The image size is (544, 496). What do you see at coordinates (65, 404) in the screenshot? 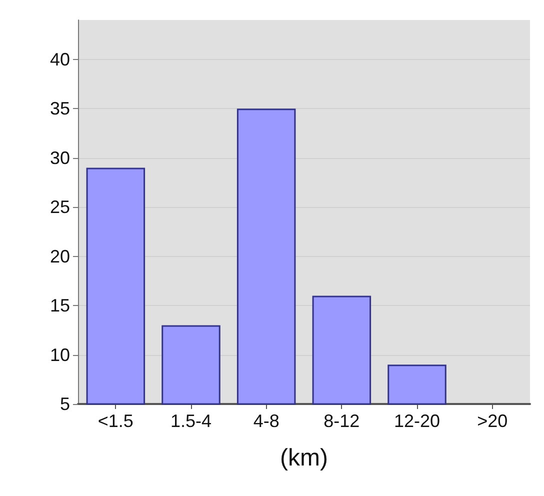
I see `y-tick-label: 5` at bounding box center [65, 404].